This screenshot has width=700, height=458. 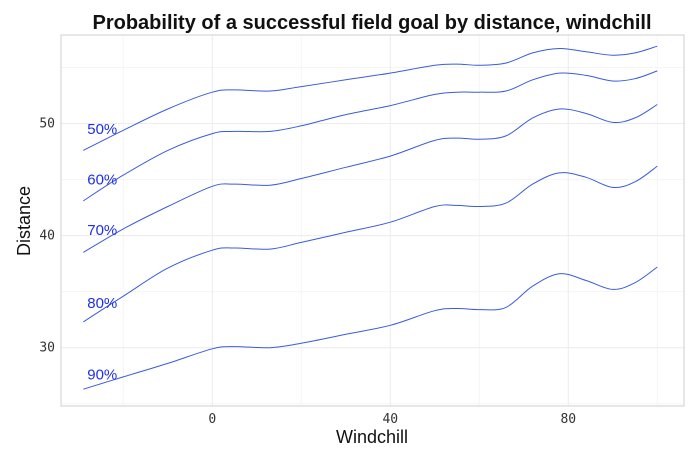 What do you see at coordinates (102, 129) in the screenshot?
I see `series-label-50pct: 50%` at bounding box center [102, 129].